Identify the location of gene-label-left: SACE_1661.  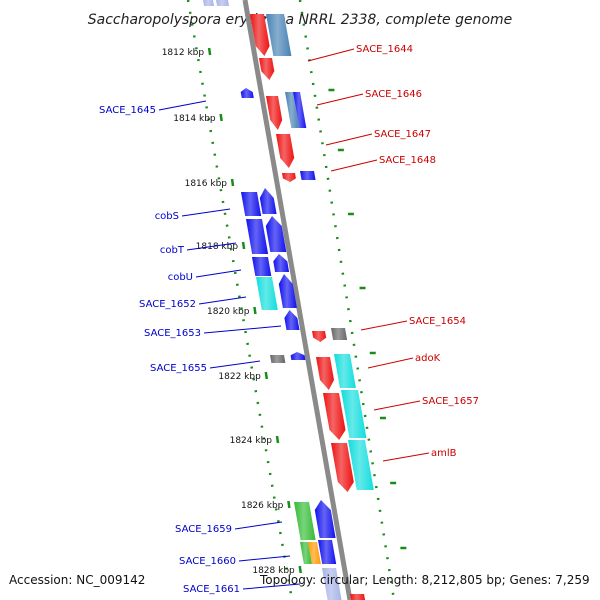
(211, 589).